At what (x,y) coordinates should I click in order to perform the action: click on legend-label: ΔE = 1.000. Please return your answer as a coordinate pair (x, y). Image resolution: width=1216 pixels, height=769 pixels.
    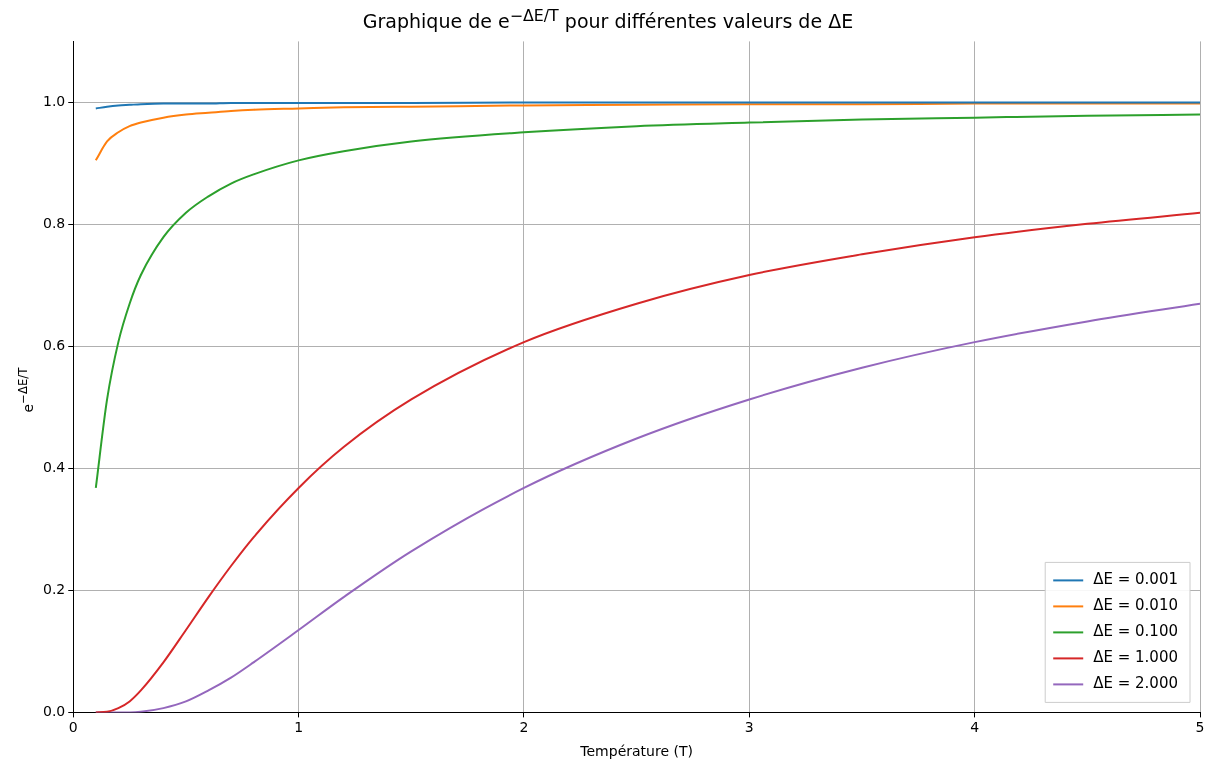
    Looking at the image, I should click on (1136, 657).